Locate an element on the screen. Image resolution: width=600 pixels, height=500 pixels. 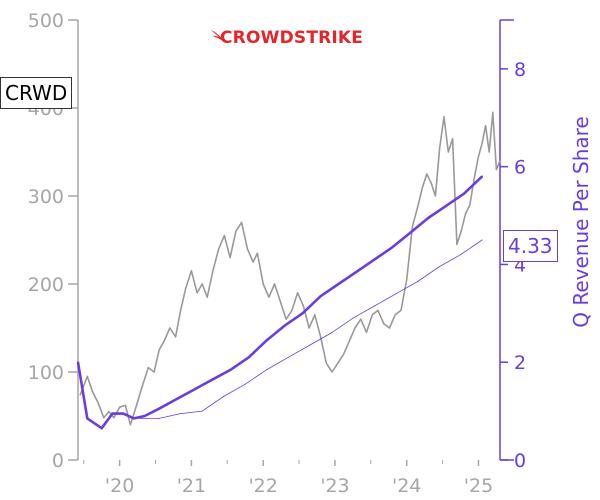
x-tick-label: '24 is located at coordinates (406, 486).